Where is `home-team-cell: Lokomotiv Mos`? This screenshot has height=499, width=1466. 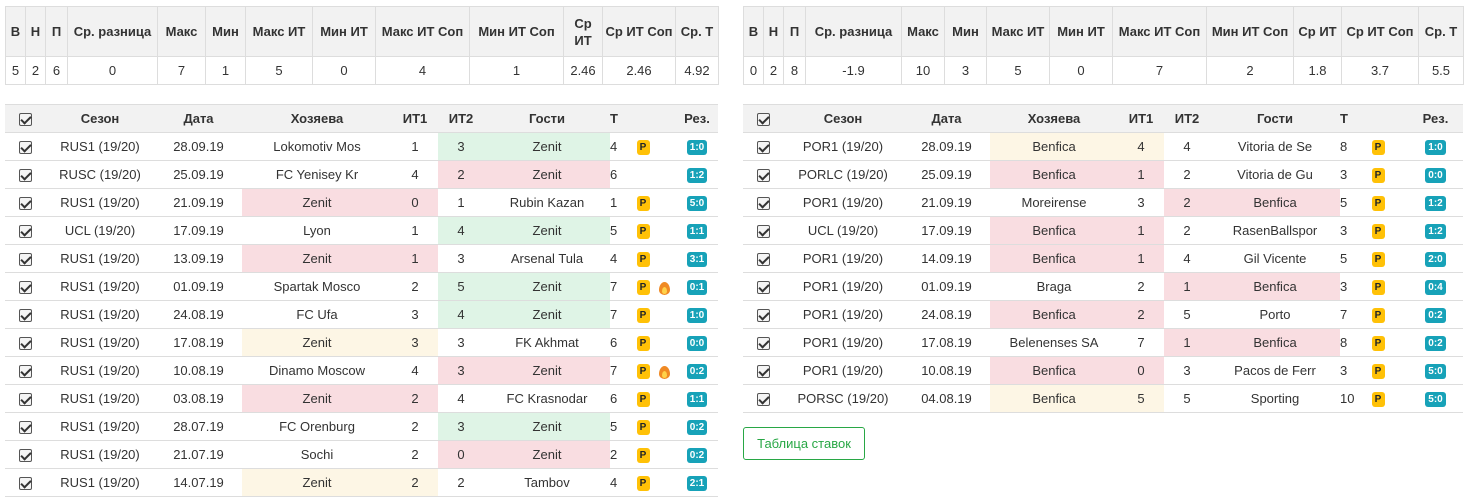
home-team-cell: Lokomotiv Mos is located at coordinates (317, 146).